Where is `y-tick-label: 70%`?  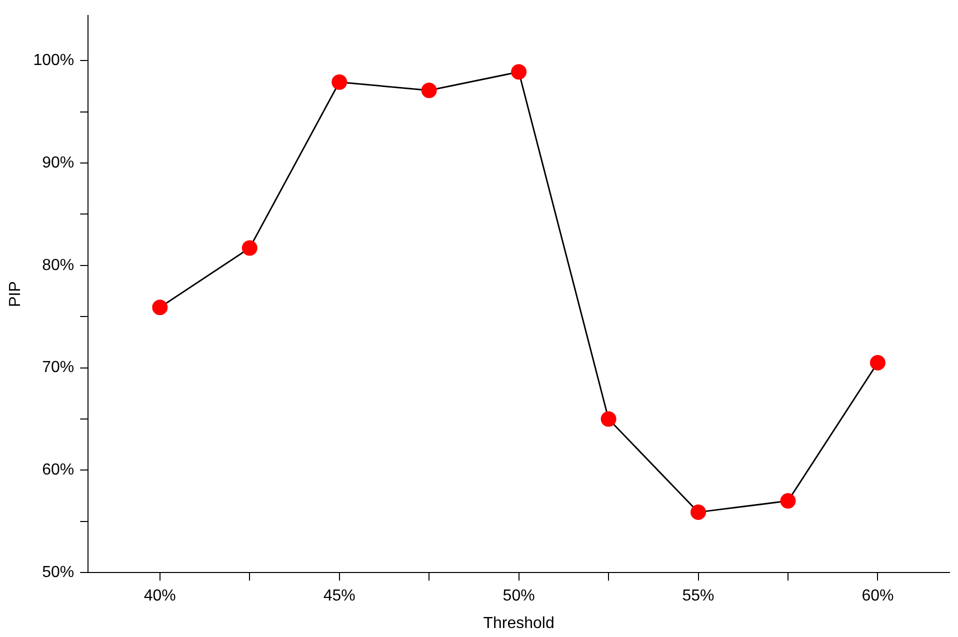 y-tick-label: 70% is located at coordinates (58, 367).